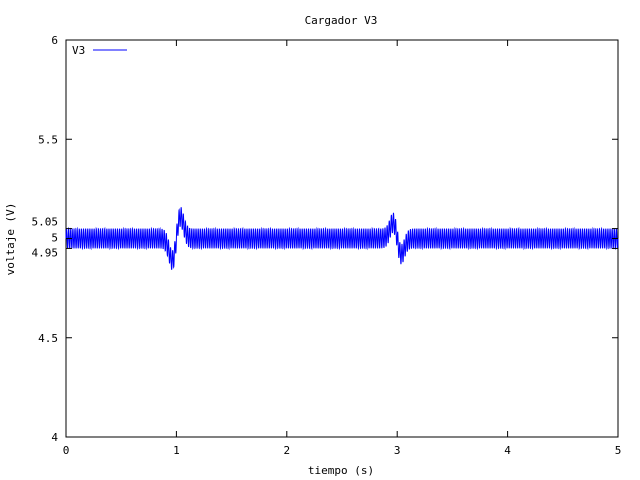  I want to click on series-line-v3, so click(342, 238).